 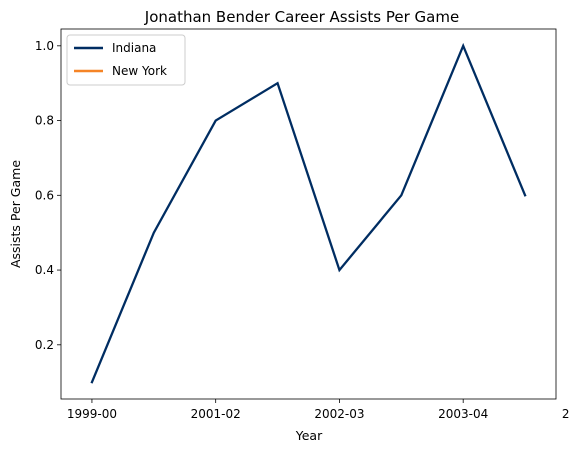 I want to click on y-tick-label: 0.8, so click(x=44, y=121).